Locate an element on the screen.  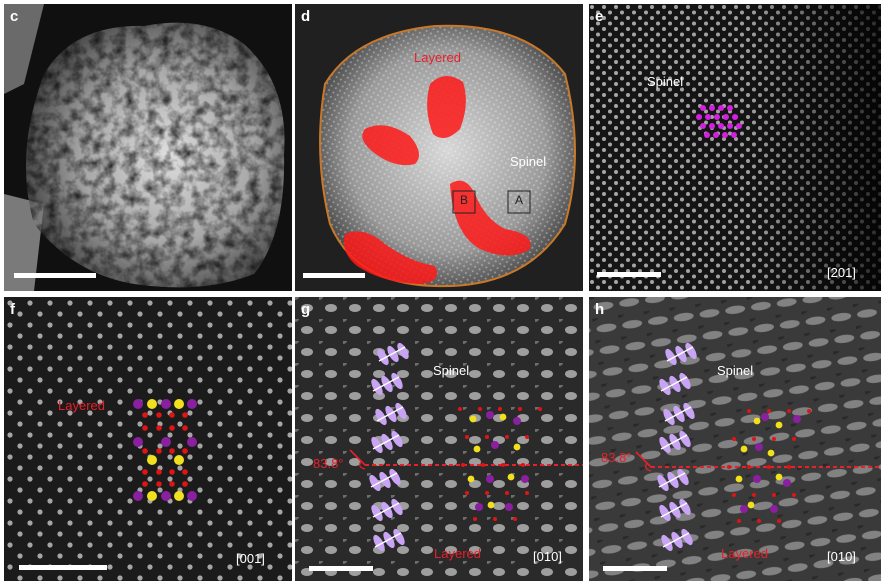
zone-label-b: B is located at coordinates (464, 200).